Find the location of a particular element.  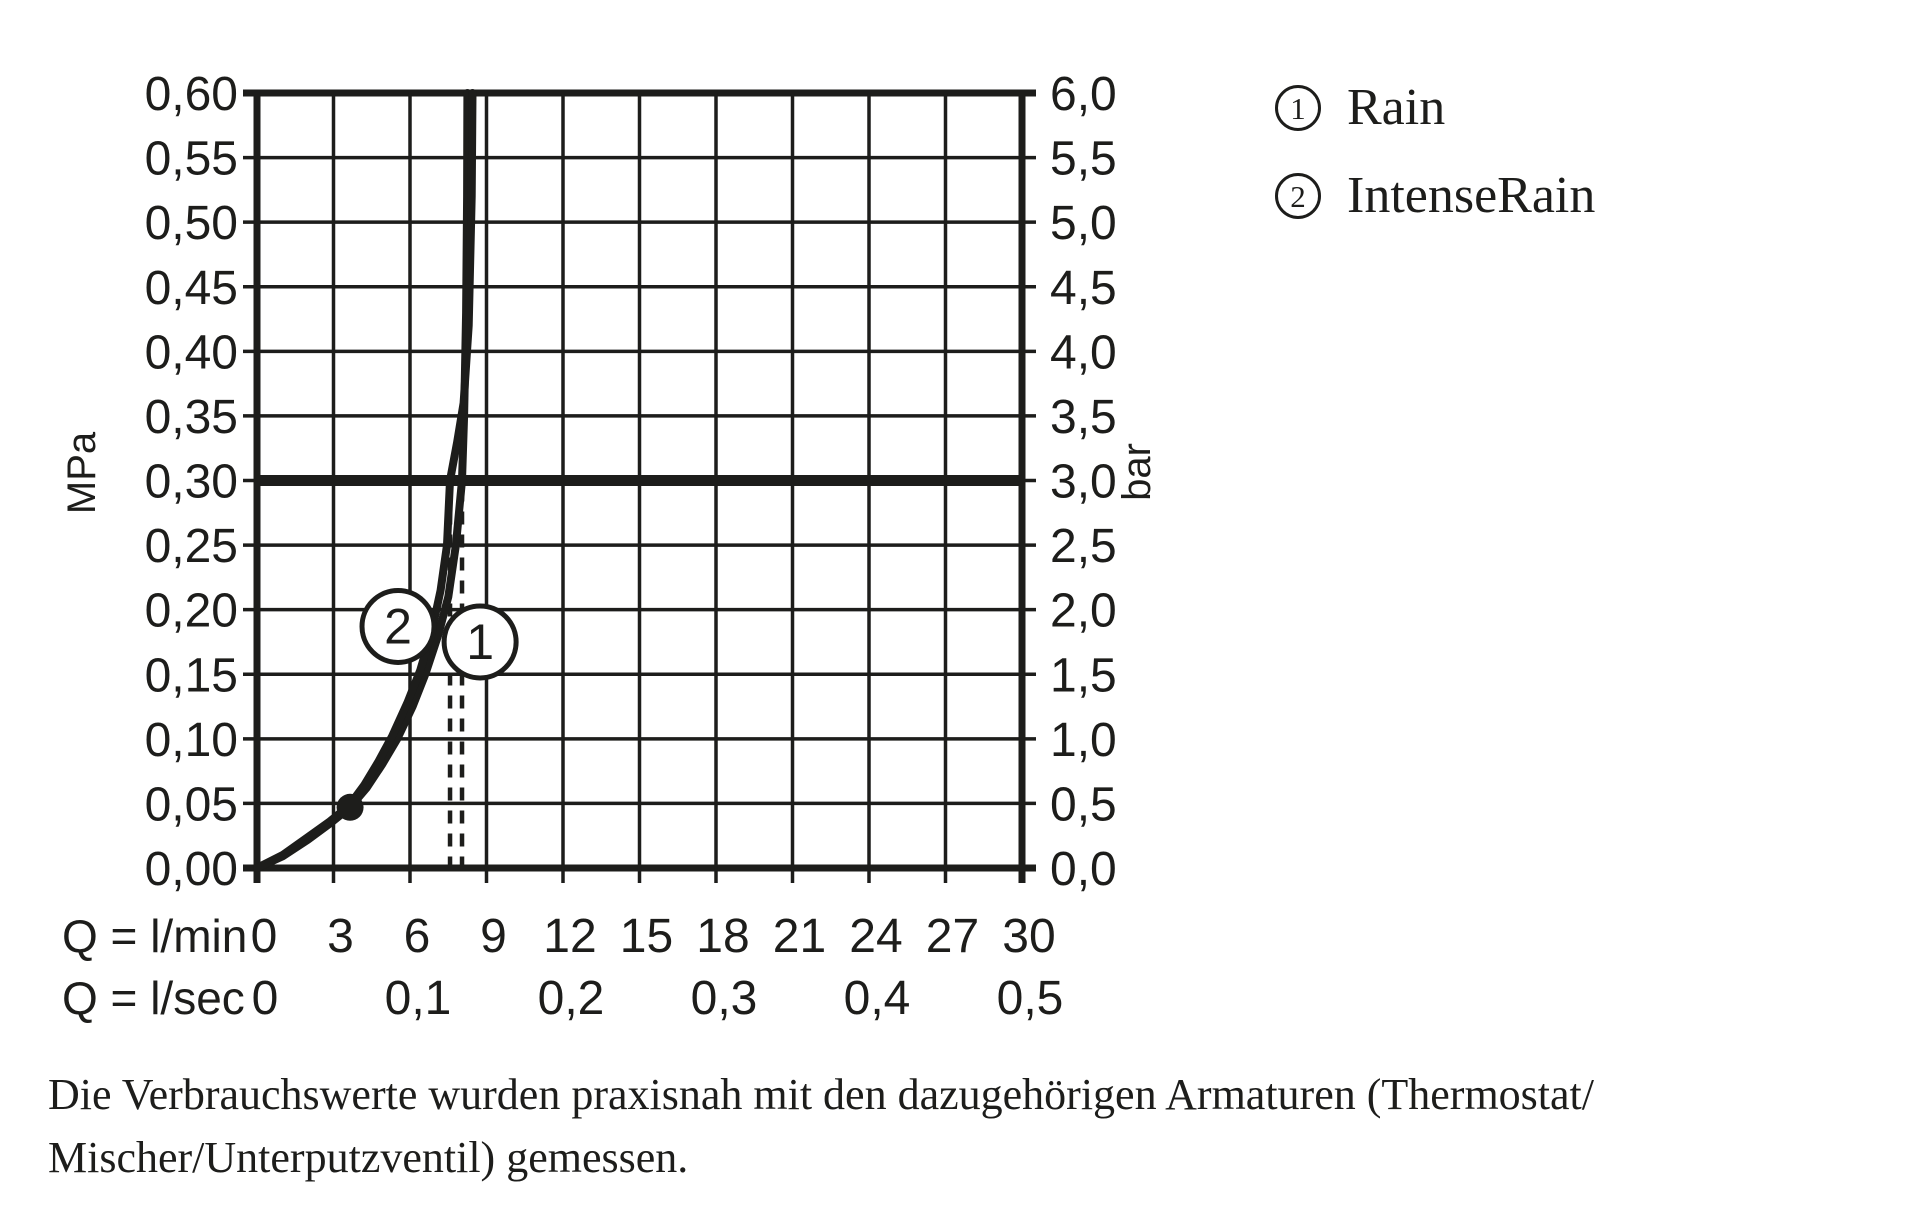

x-tick-label-lmin: 15 is located at coordinates (646, 936).